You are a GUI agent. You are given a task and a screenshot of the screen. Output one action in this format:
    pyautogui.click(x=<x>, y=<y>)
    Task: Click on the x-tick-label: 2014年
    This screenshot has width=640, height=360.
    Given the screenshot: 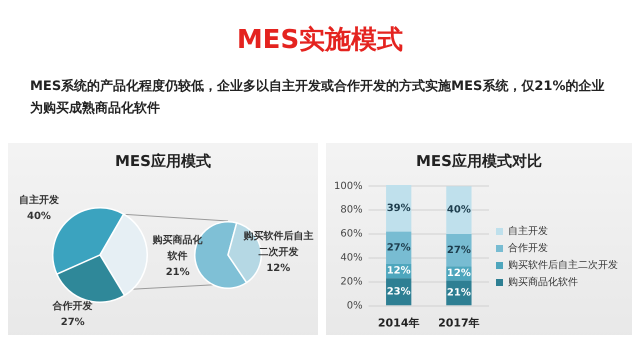 What is the action you would take?
    pyautogui.click(x=399, y=323)
    